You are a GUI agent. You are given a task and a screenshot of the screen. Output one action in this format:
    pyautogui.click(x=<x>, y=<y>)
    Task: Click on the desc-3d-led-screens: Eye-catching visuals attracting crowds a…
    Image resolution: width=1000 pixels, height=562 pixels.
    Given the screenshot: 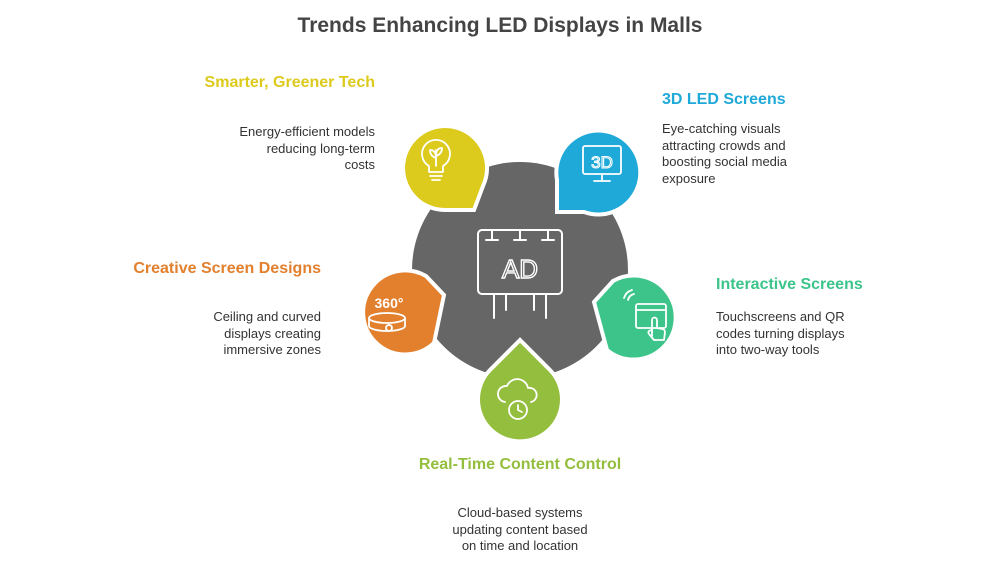 What is the action you would take?
    pyautogui.click(x=762, y=154)
    